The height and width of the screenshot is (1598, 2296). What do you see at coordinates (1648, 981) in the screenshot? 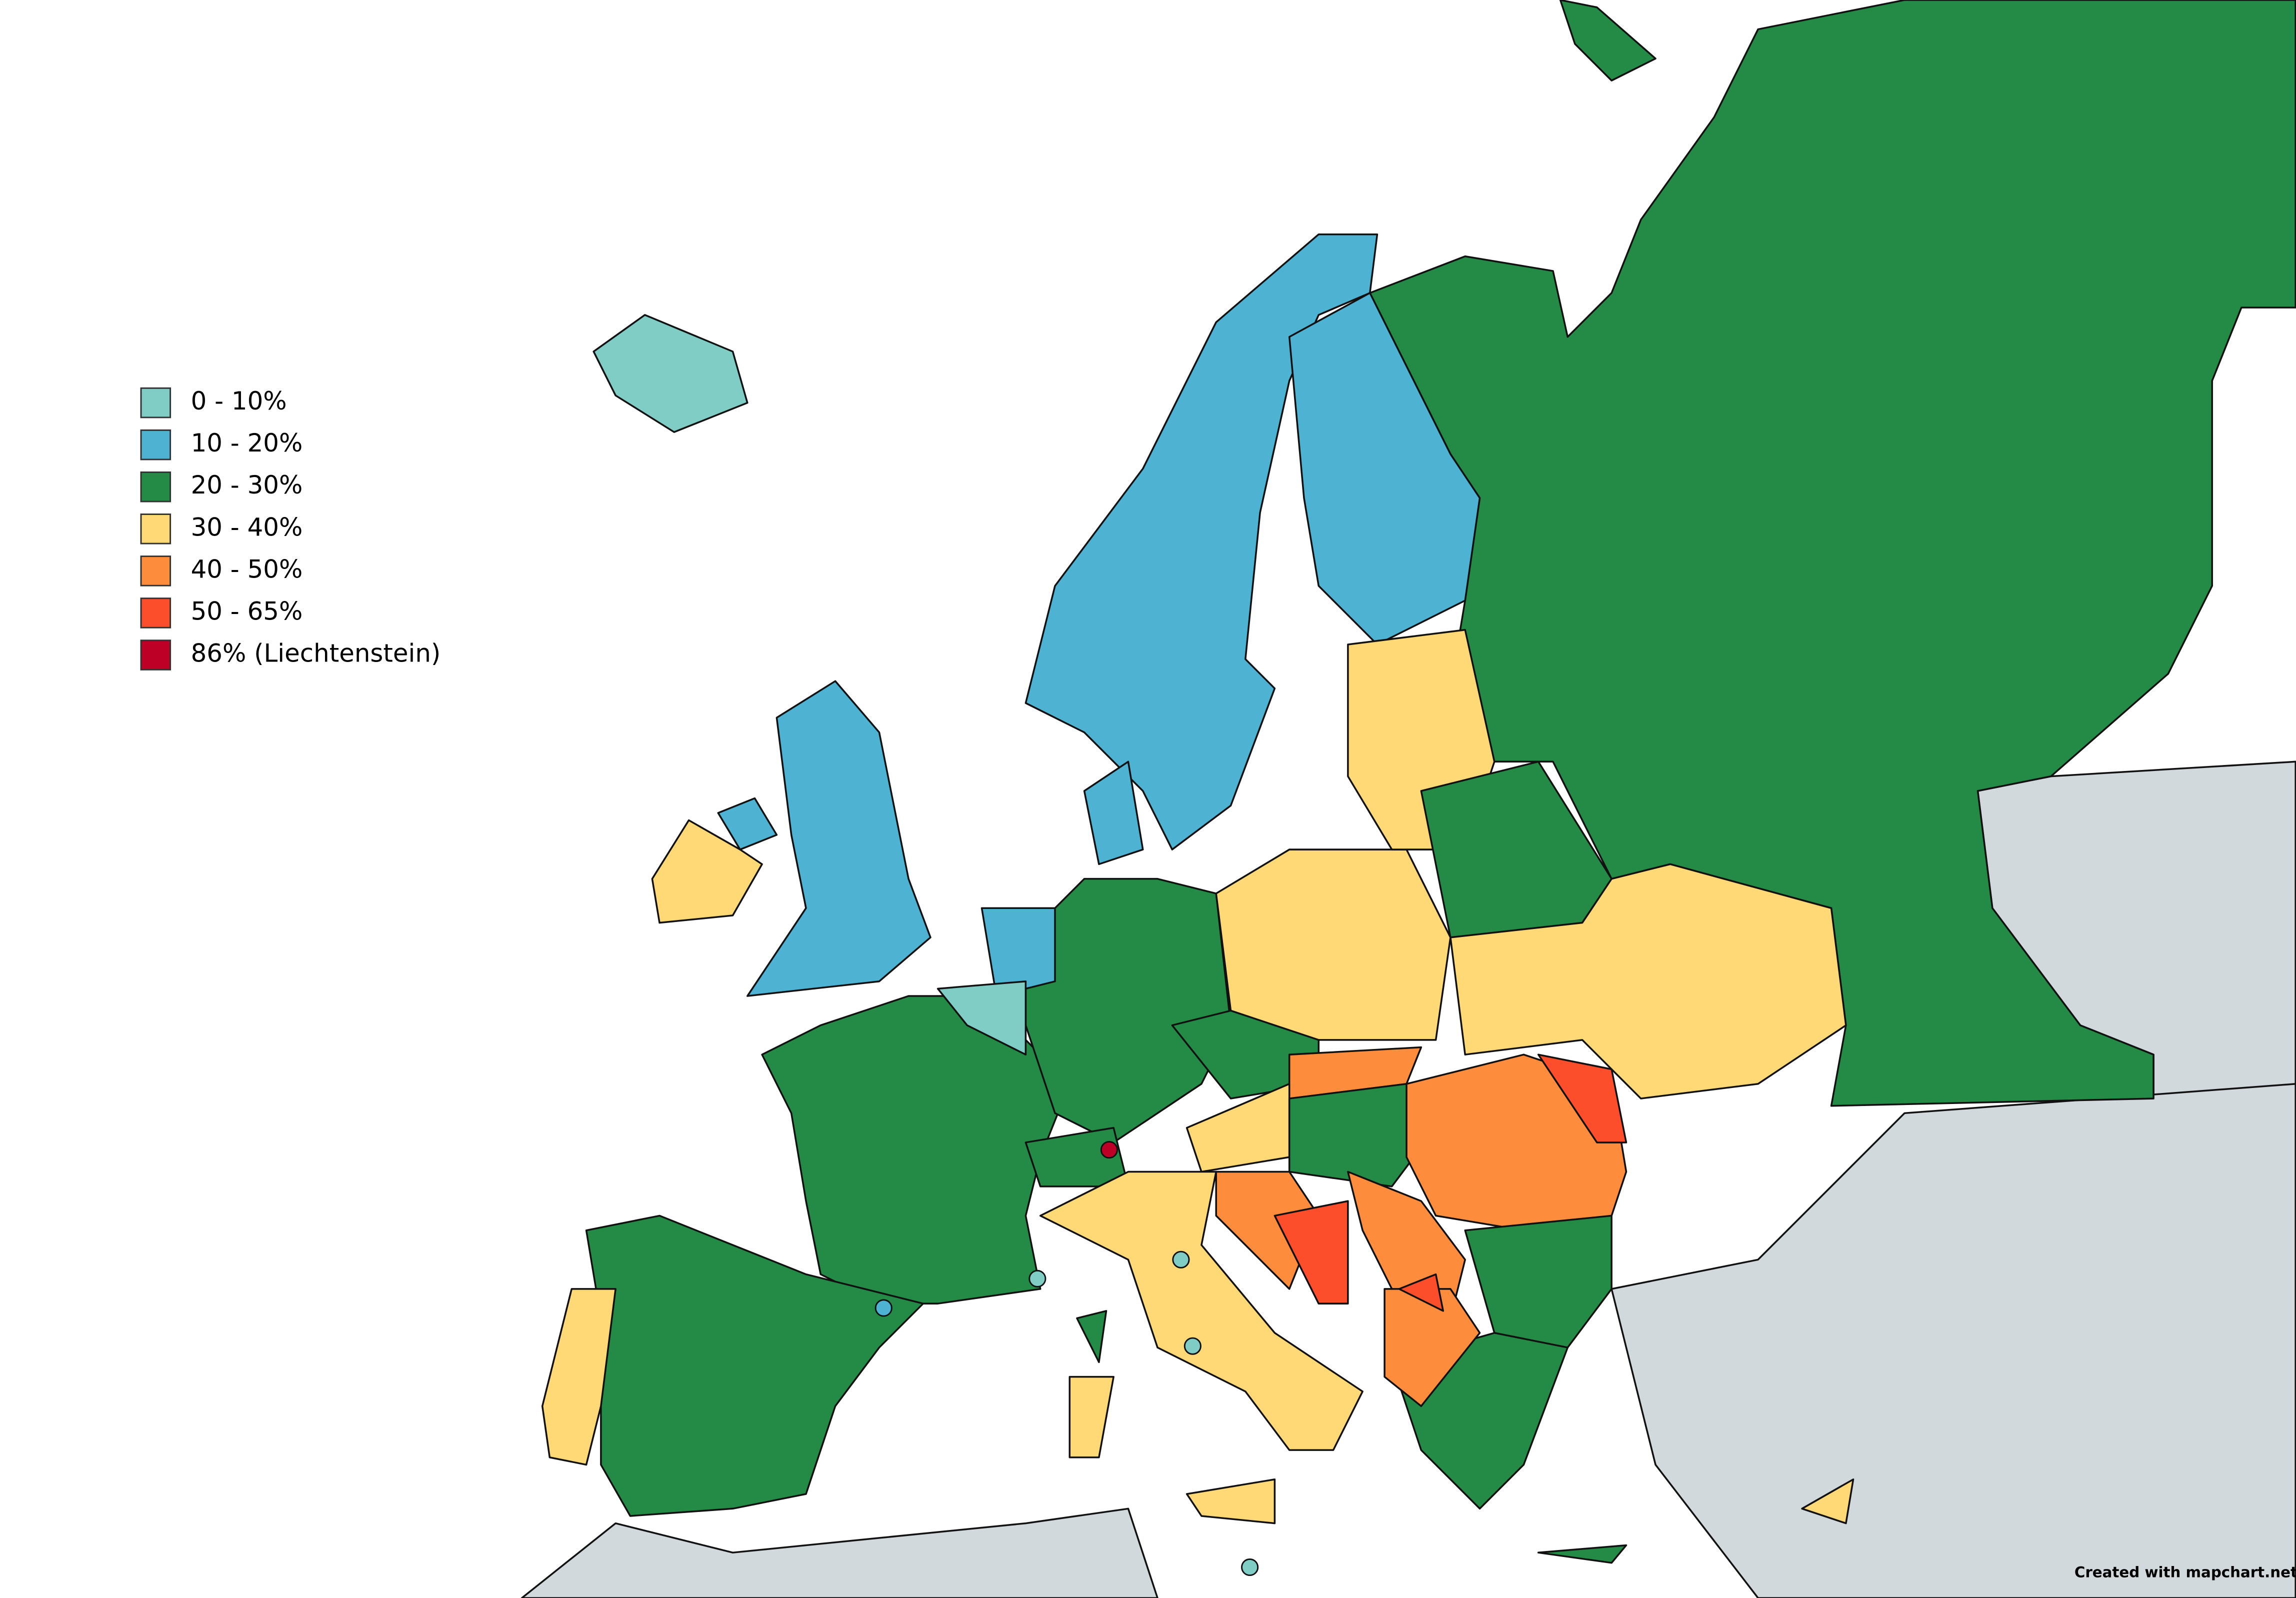
I see `ukraine` at bounding box center [1648, 981].